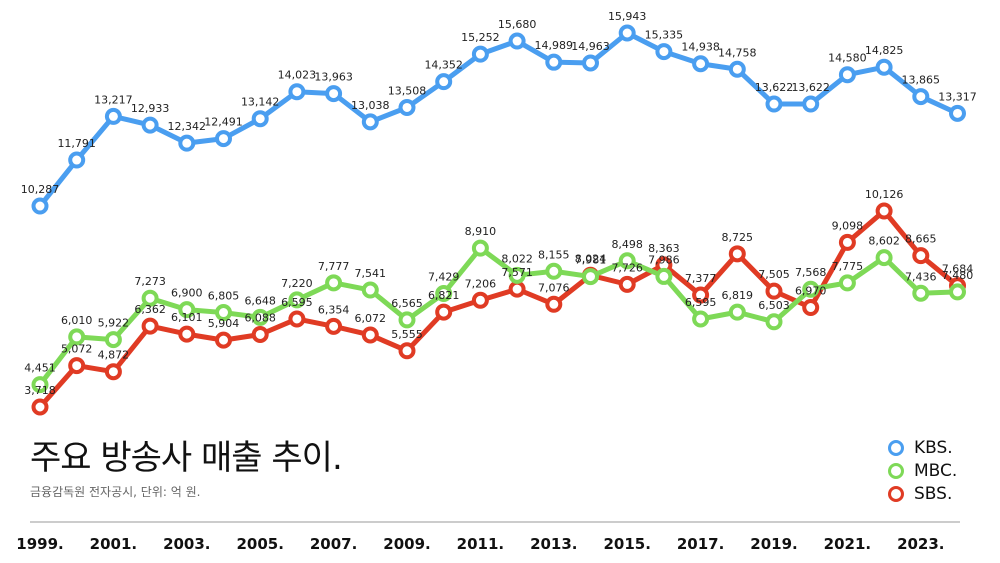 The height and width of the screenshot is (563, 1000). Describe the element at coordinates (114, 323) in the screenshot. I see `data-label-mbc: 5,922` at that location.